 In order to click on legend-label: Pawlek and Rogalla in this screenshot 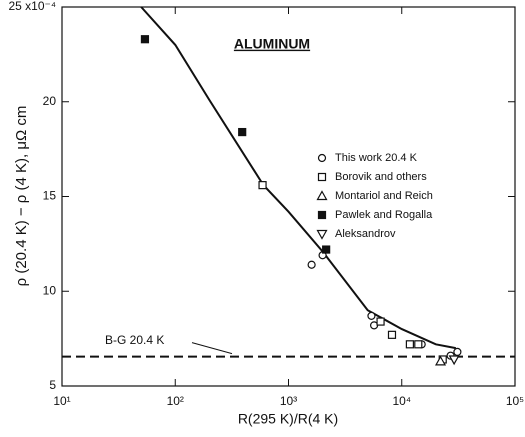, I will do `click(384, 215)`.